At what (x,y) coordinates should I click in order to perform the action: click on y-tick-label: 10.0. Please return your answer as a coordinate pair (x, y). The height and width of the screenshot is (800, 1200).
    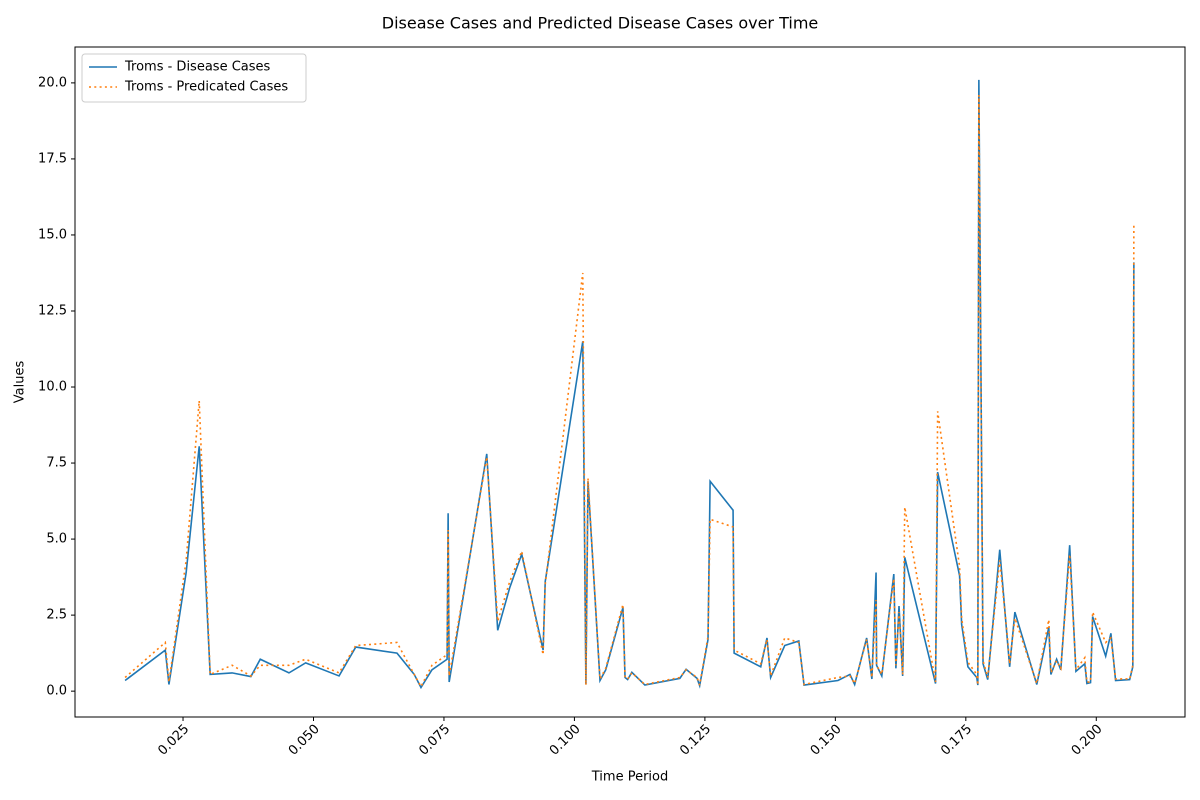
    Looking at the image, I should click on (52, 387).